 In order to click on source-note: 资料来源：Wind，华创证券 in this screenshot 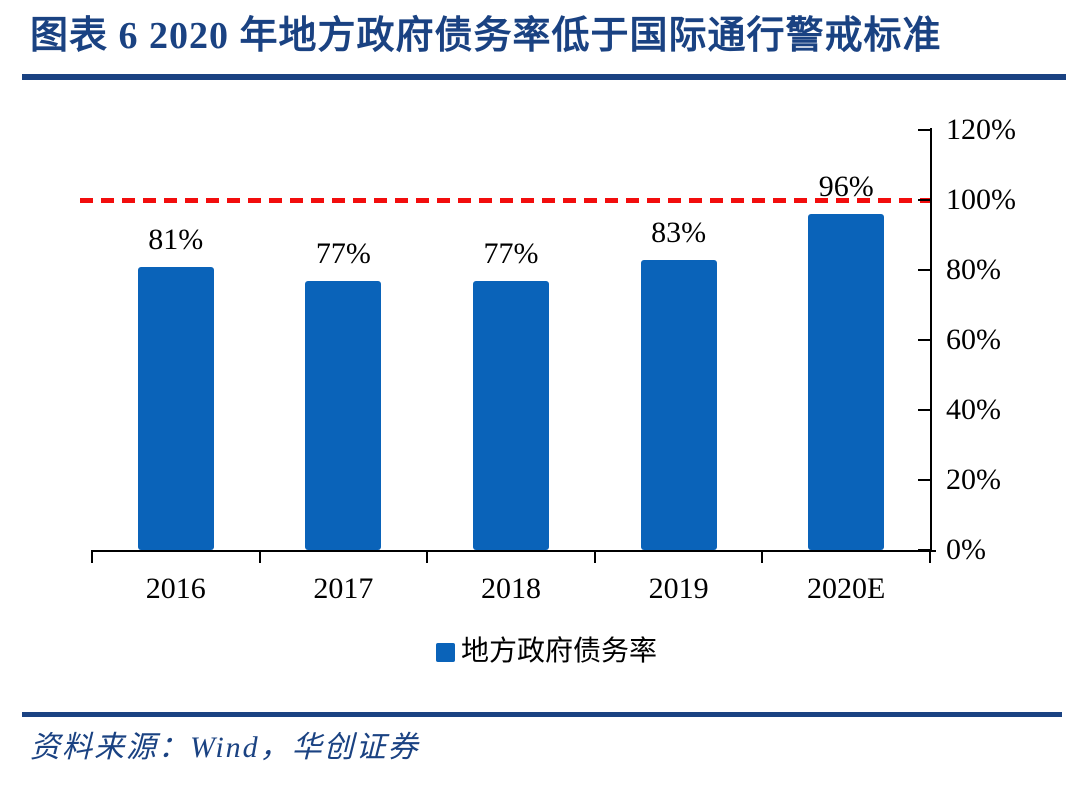, I will do `click(225, 747)`.